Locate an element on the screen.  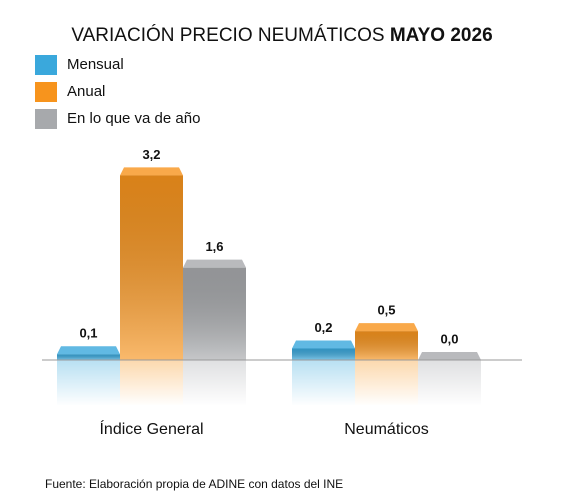
title-text: VARIACIÓN PRECIO NEUMÁTICOS is located at coordinates (227, 35).